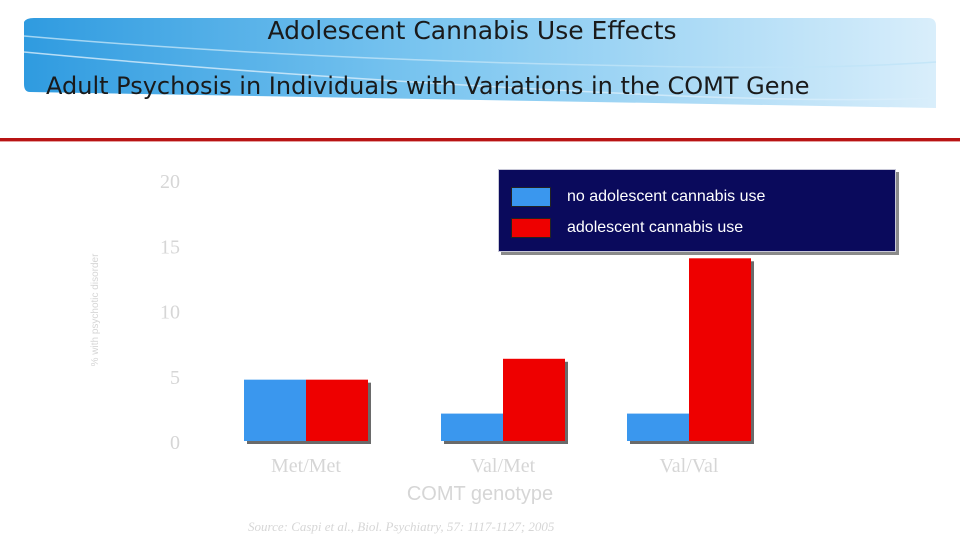 The height and width of the screenshot is (540, 960). I want to click on y-tick-label: 20, so click(170, 182).